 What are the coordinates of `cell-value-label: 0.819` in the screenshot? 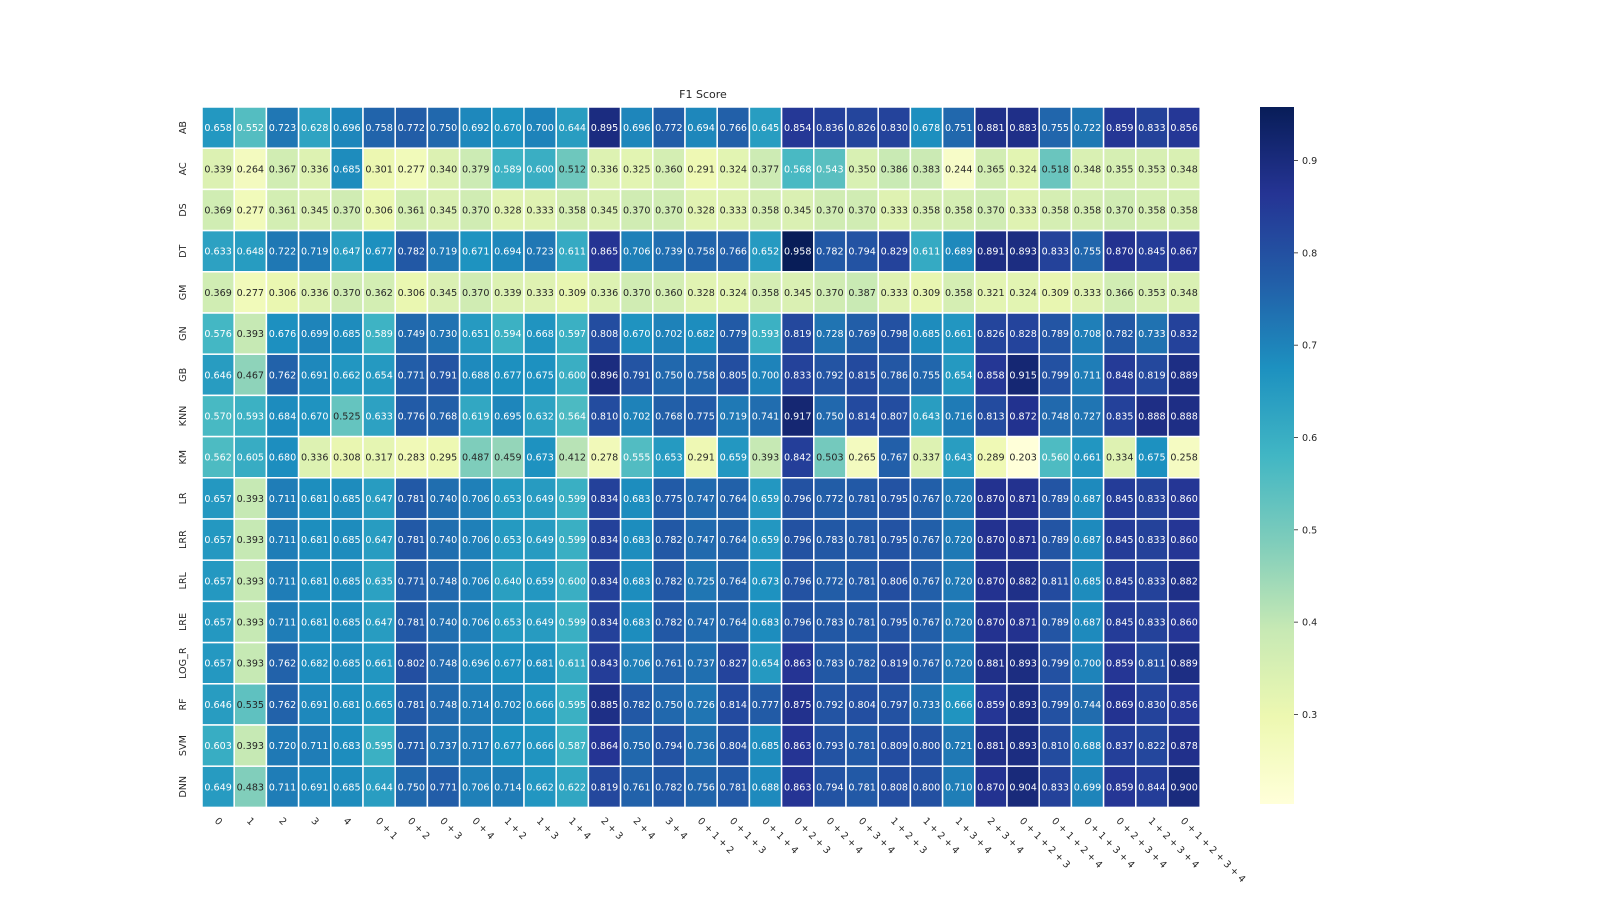 It's located at (1151, 375).